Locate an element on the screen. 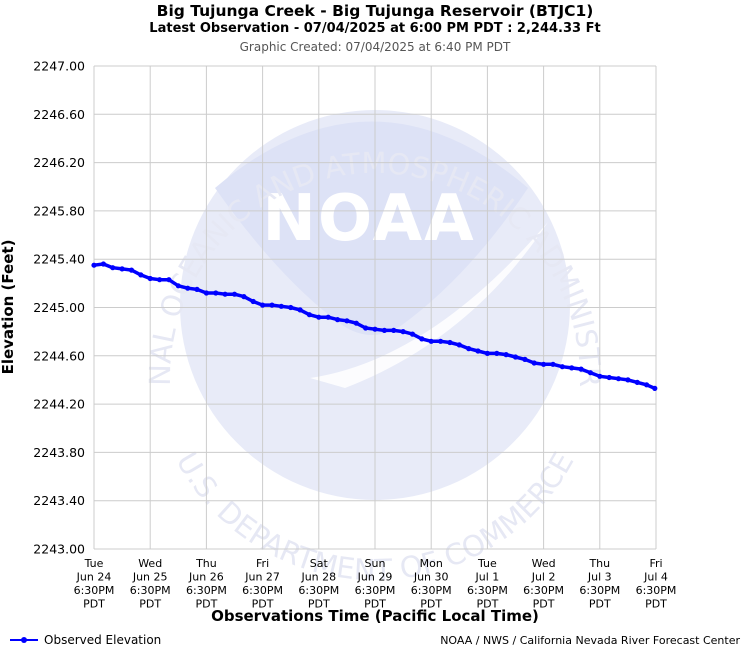 This screenshot has height=650, width=750. noaa-gull-shape is located at coordinates (371, 228).